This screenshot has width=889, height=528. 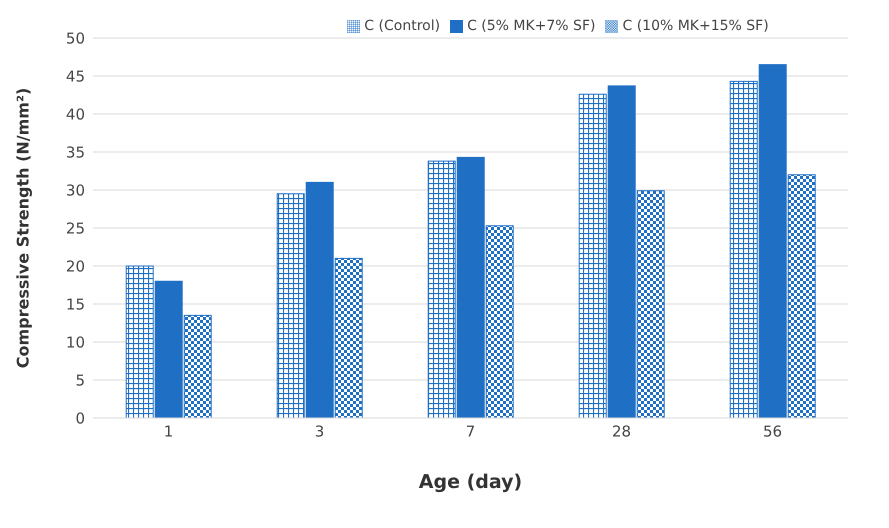 What do you see at coordinates (471, 431) in the screenshot?
I see `x-tick-label: 7` at bounding box center [471, 431].